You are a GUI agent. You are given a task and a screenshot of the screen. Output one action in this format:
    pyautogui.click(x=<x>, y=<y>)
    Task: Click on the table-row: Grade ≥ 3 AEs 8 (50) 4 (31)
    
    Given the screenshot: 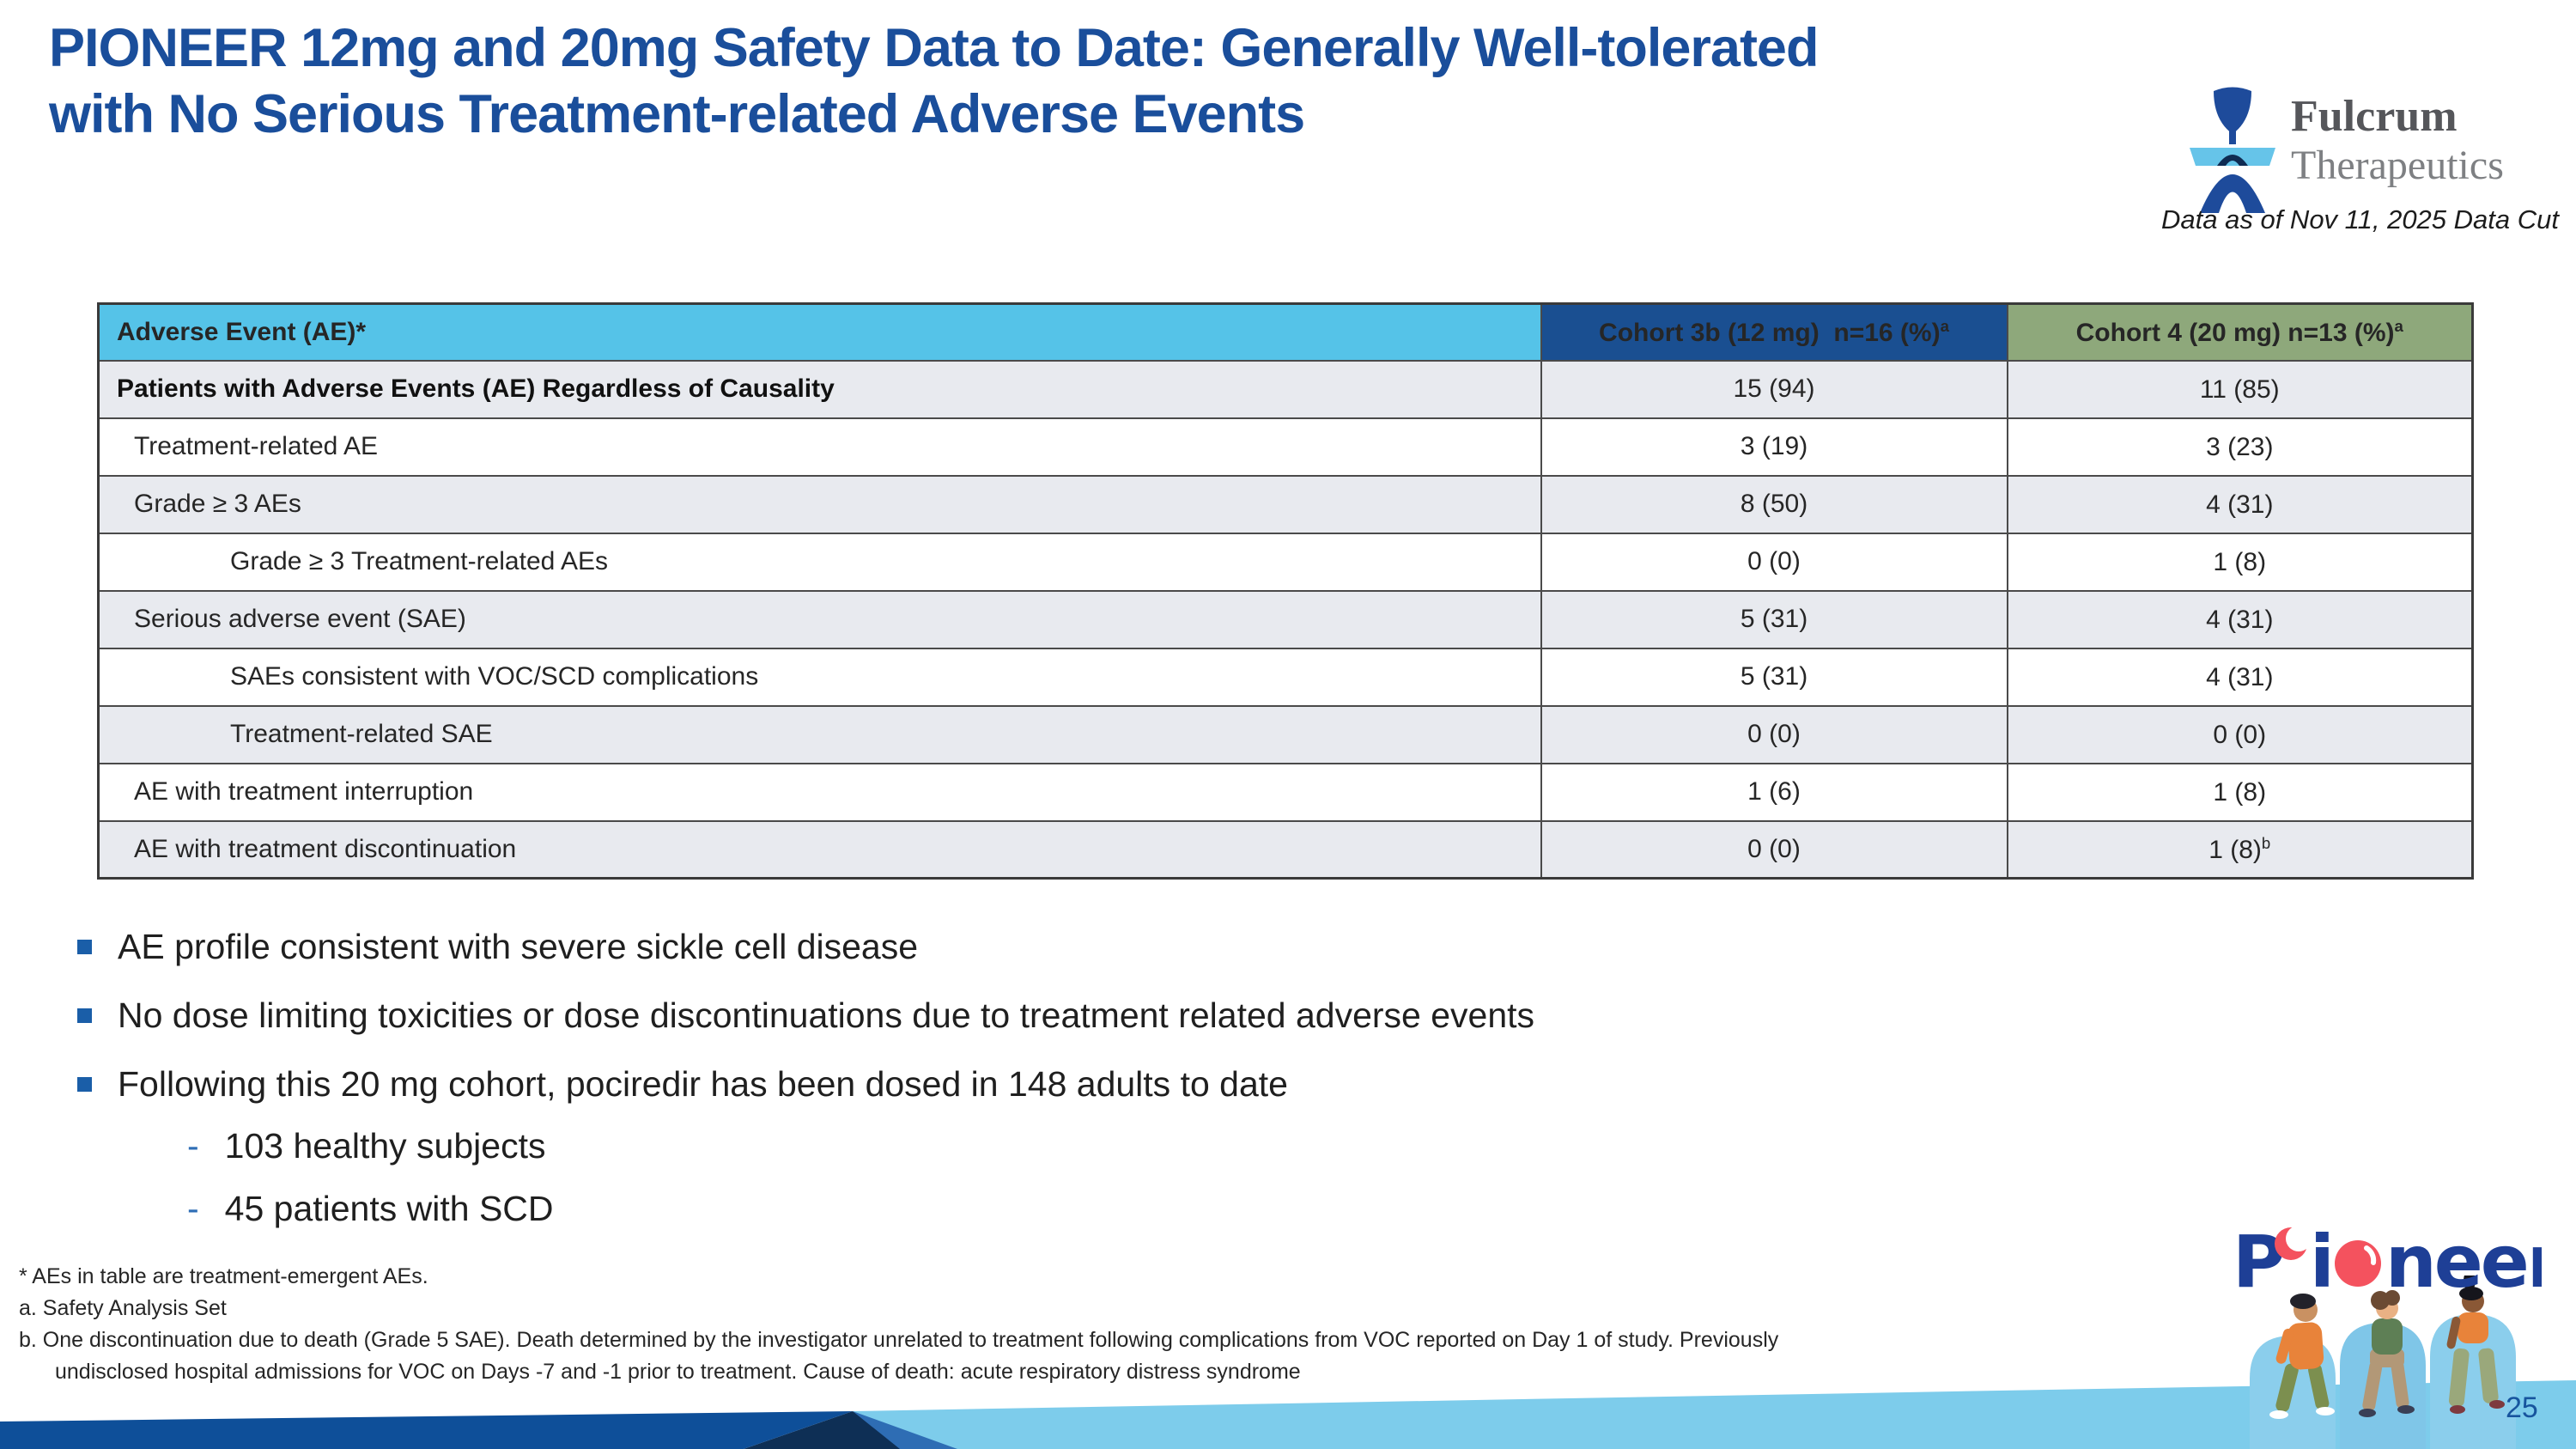 What is the action you would take?
    pyautogui.click(x=1286, y=504)
    